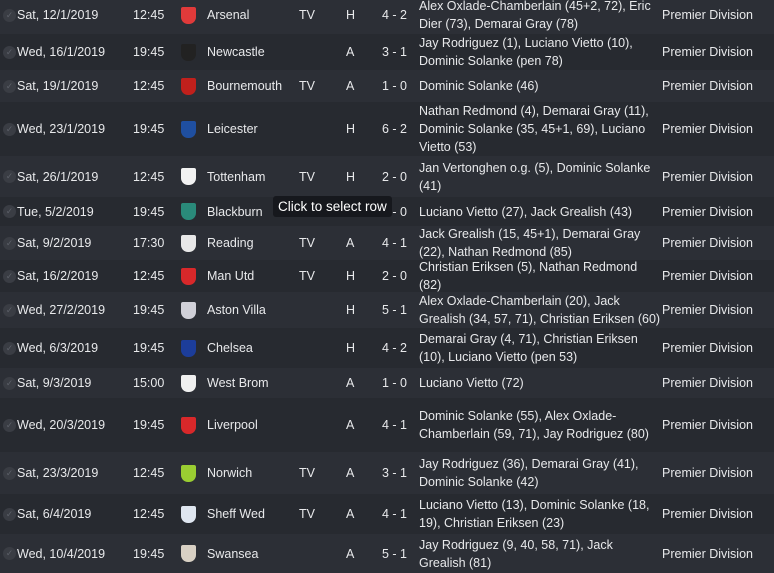 This screenshot has height=573, width=774. What do you see at coordinates (394, 514) in the screenshot?
I see `score: 4 - 1` at bounding box center [394, 514].